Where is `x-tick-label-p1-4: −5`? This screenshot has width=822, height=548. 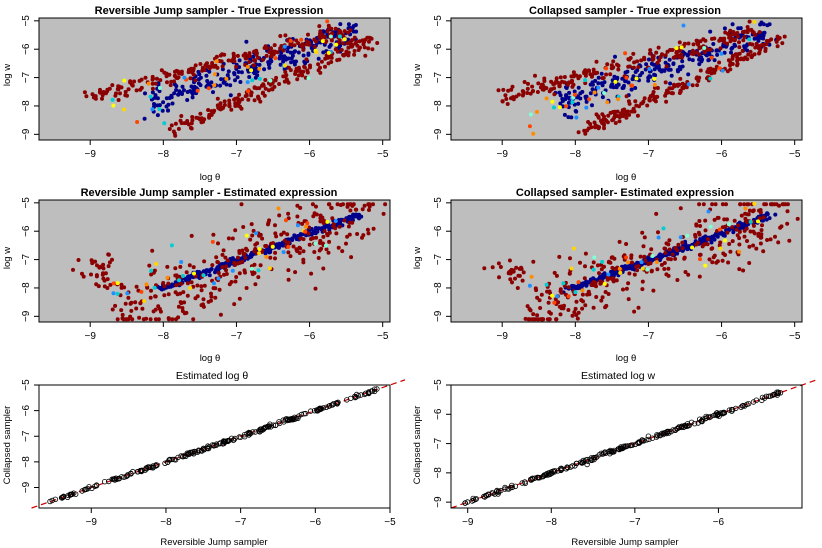
x-tick-label-p1-4: −5 is located at coordinates (383, 154).